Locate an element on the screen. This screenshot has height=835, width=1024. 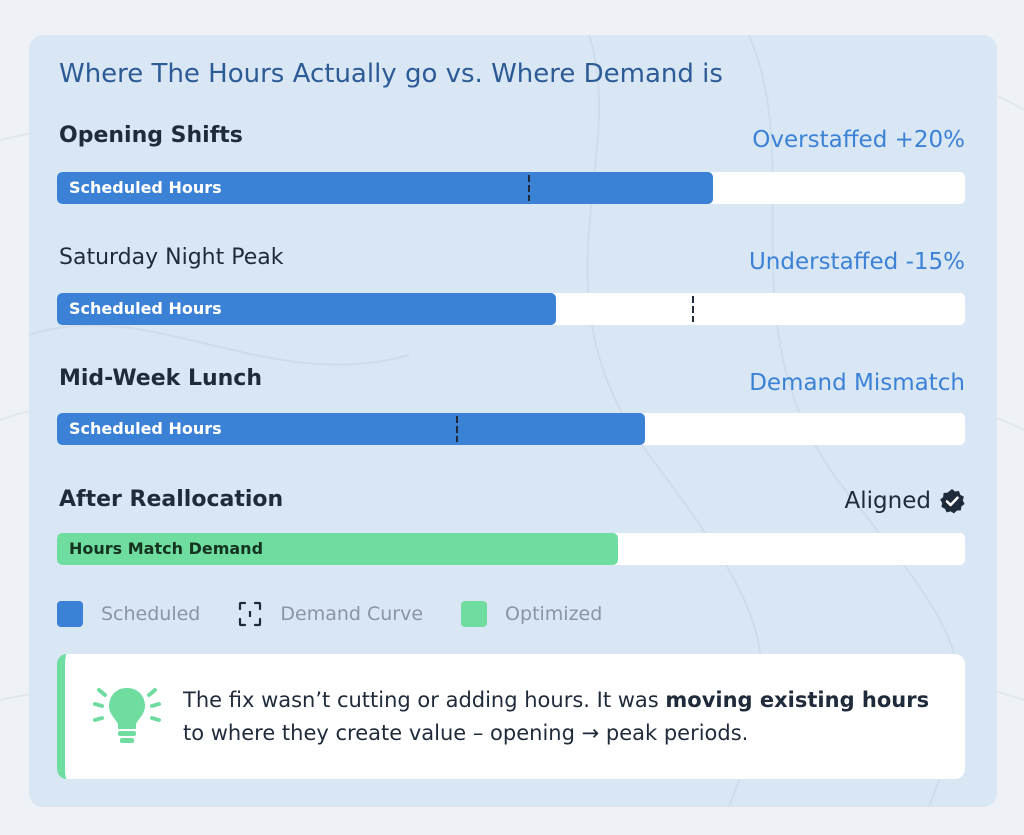
legend-label: Demand Curve is located at coordinates (352, 614).